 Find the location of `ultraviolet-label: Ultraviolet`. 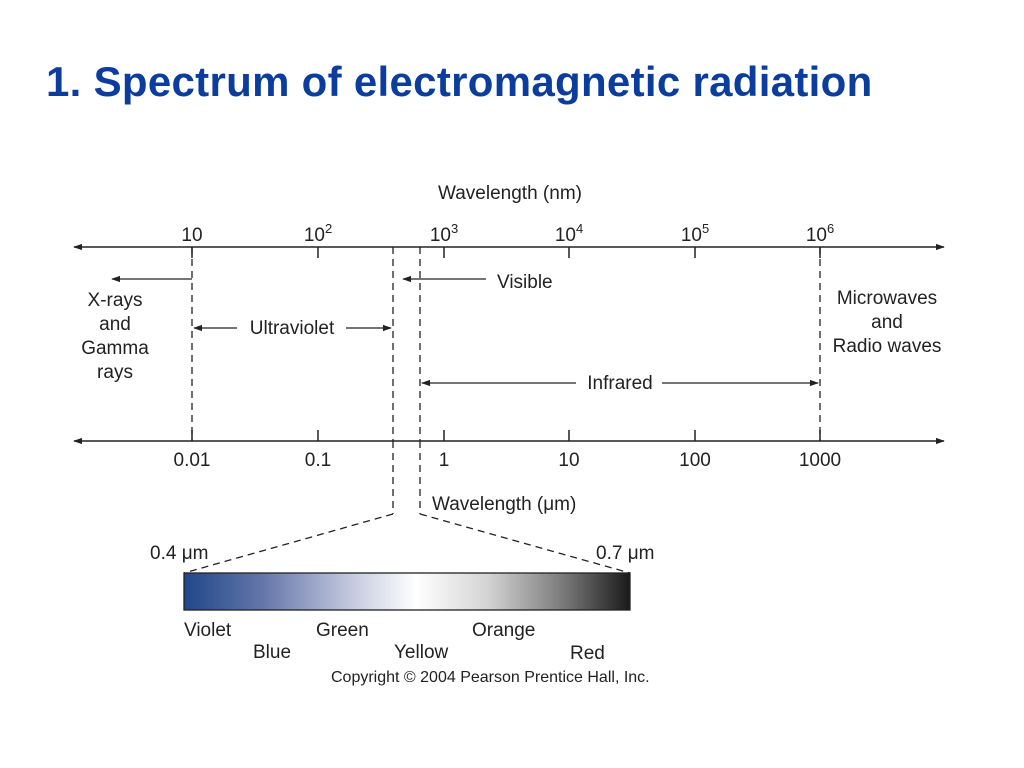

ultraviolet-label: Ultraviolet is located at coordinates (292, 328).